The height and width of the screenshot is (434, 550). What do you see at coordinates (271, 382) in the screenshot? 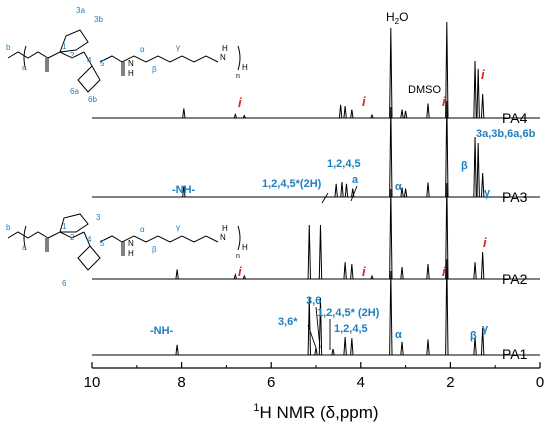
I see `x-tick-label: 6` at bounding box center [271, 382].